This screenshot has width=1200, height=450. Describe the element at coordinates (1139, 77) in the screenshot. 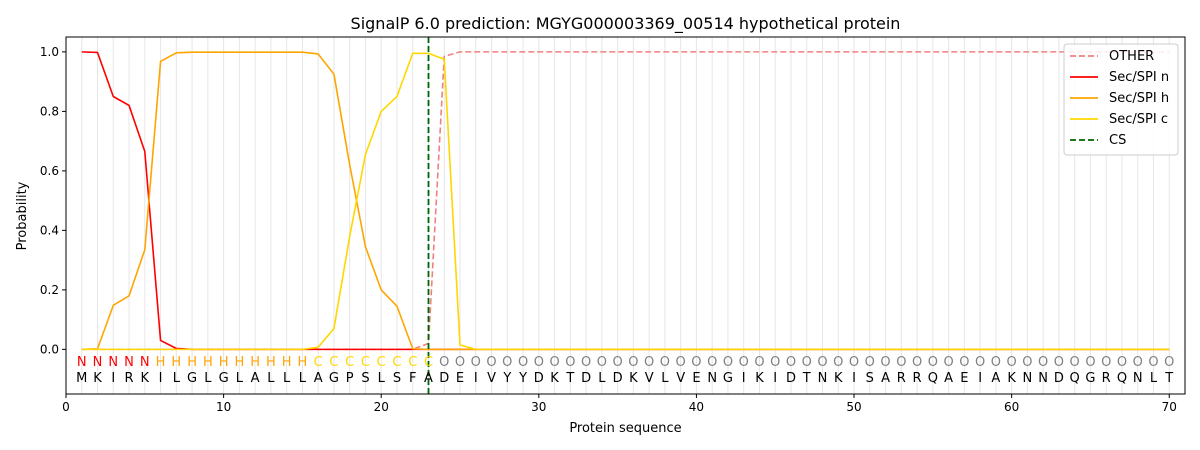

I see `legend-label: Sec/SPI n` at that location.